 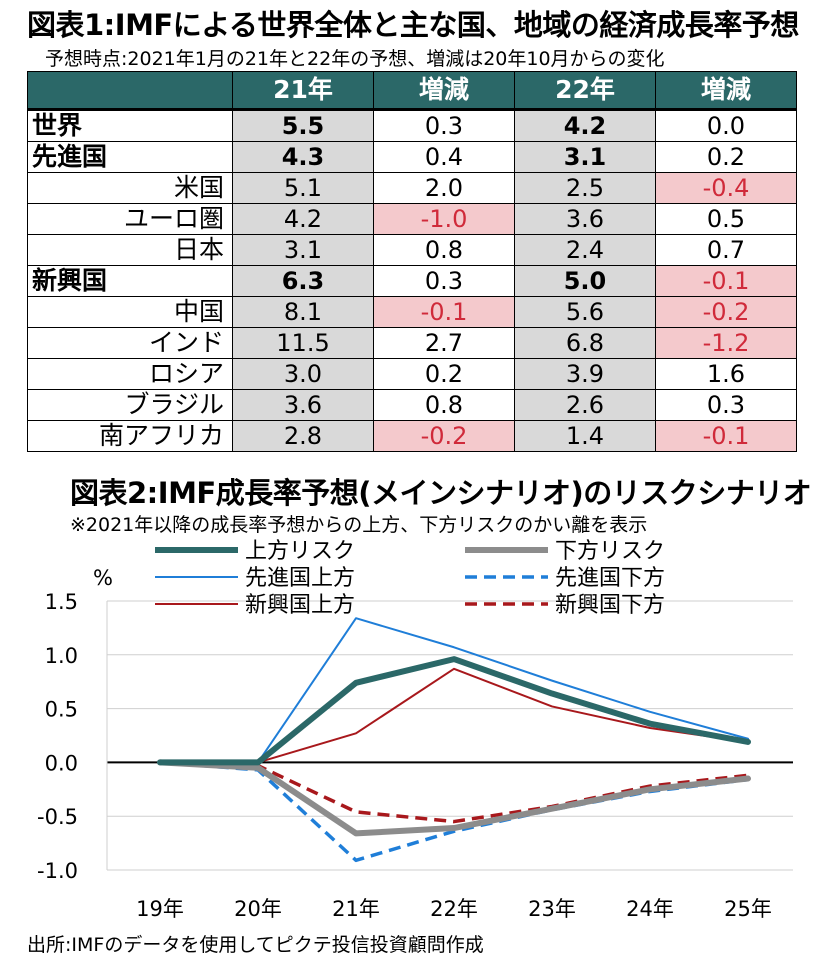 What do you see at coordinates (585, 90) in the screenshot?
I see `header-cell: 22年` at bounding box center [585, 90].